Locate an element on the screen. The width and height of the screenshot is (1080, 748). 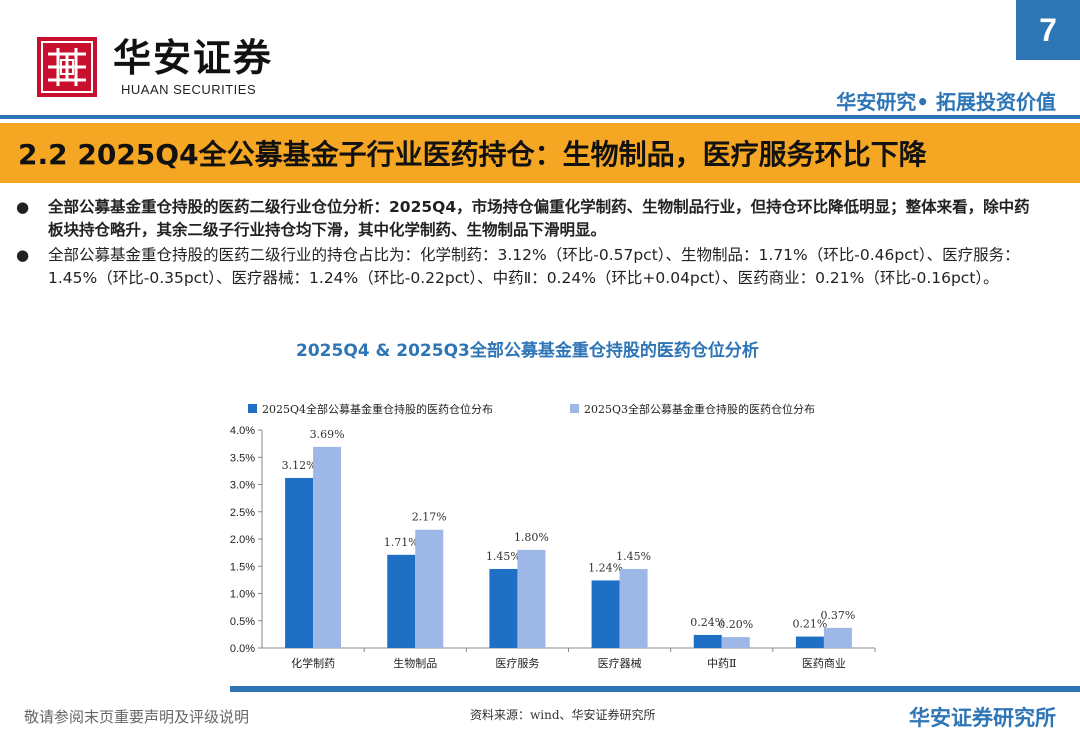
data-label: 0.20% is located at coordinates (735, 624).